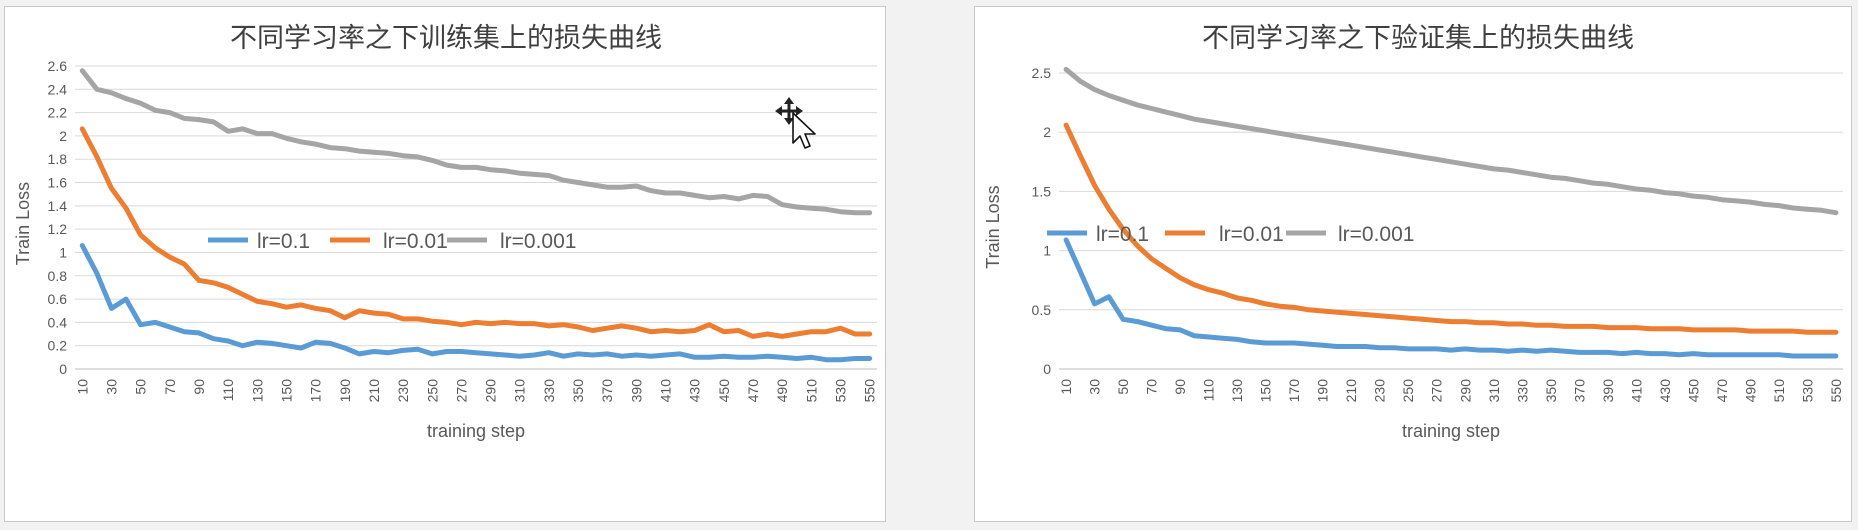  Describe the element at coordinates (1042, 310) in the screenshot. I see `y-tick-label: 0.5` at that location.